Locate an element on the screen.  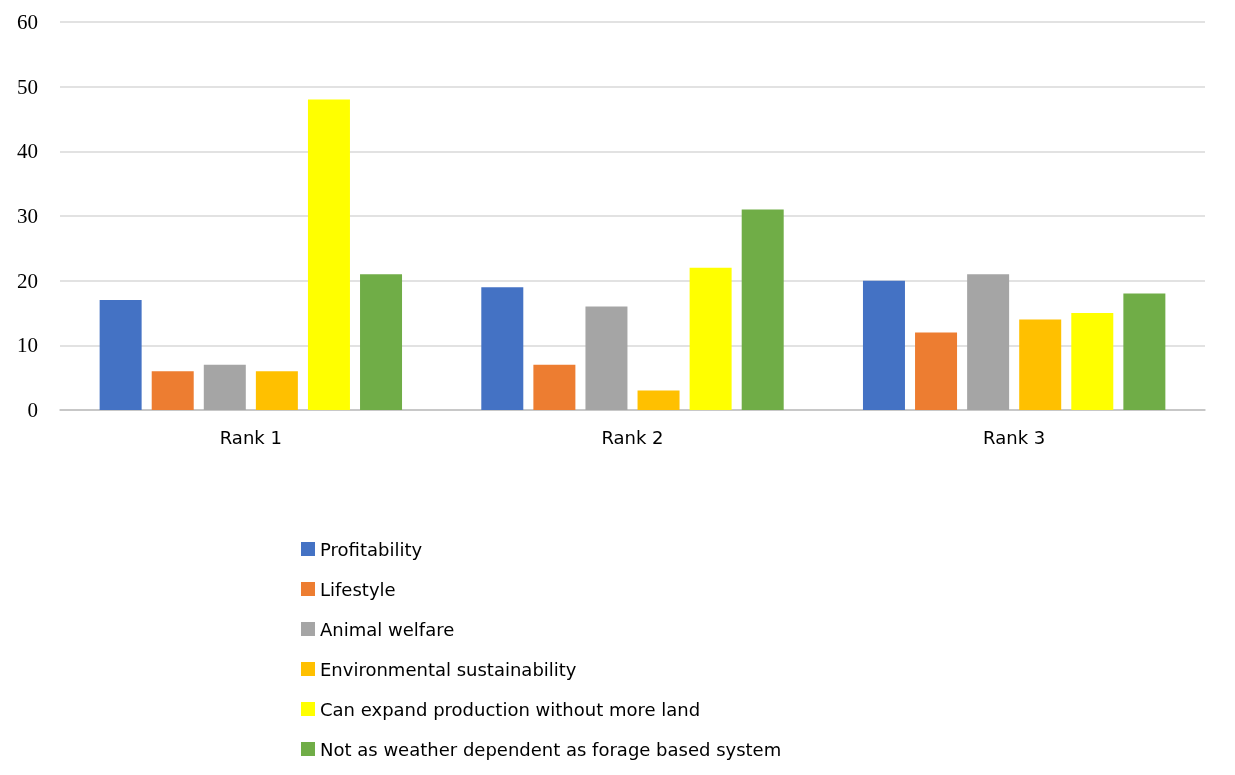
legend-label: Not as weather dependent as forage based system is located at coordinates (551, 749).